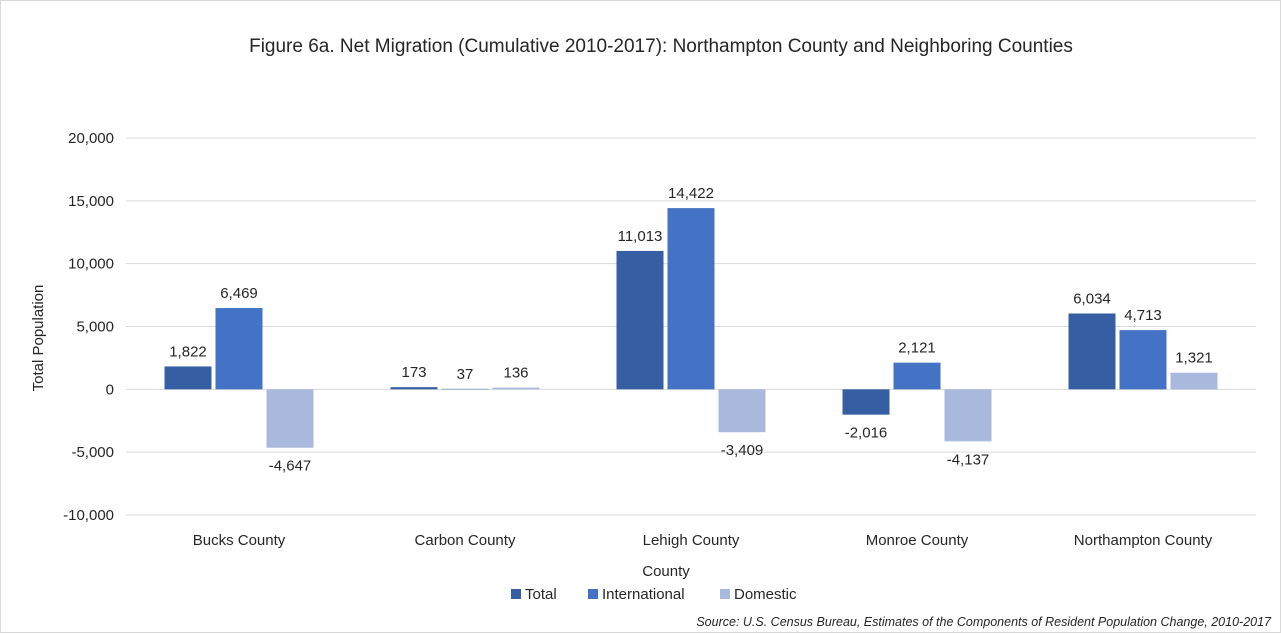 This screenshot has width=1281, height=634. I want to click on data-label-total-bucks-county: 1,822, so click(188, 351).